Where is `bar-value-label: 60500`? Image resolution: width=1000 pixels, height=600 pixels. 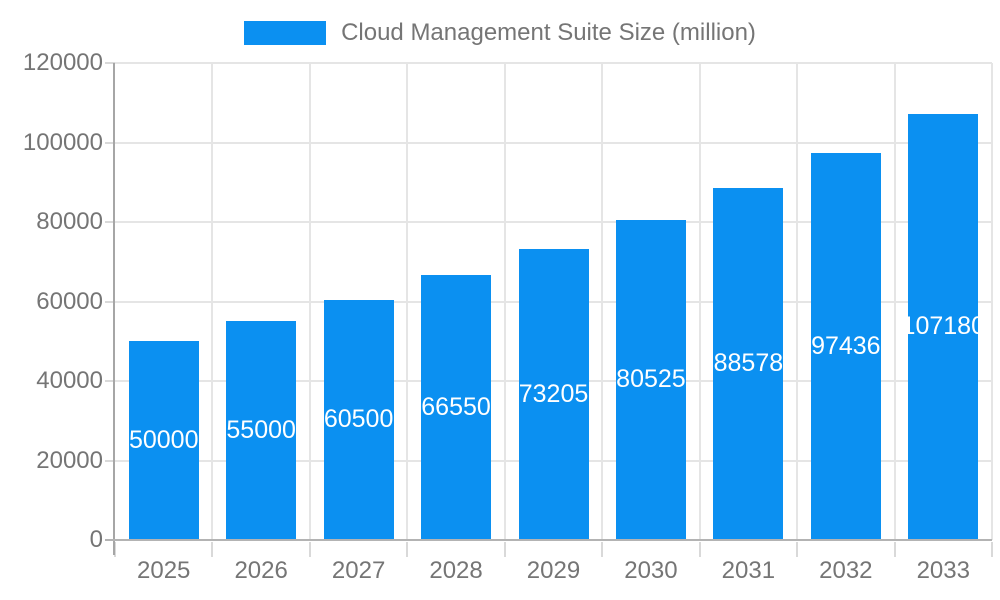
bar-value-label: 60500 is located at coordinates (358, 419).